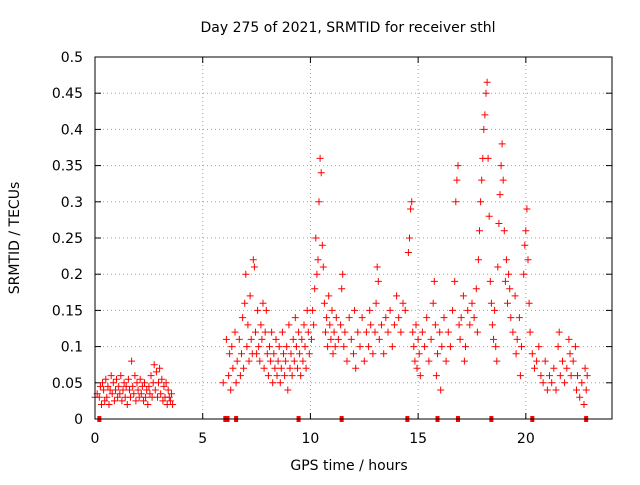  Describe the element at coordinates (67, 239) in the screenshot. I see `y-tick-label: 0.25` at that location.